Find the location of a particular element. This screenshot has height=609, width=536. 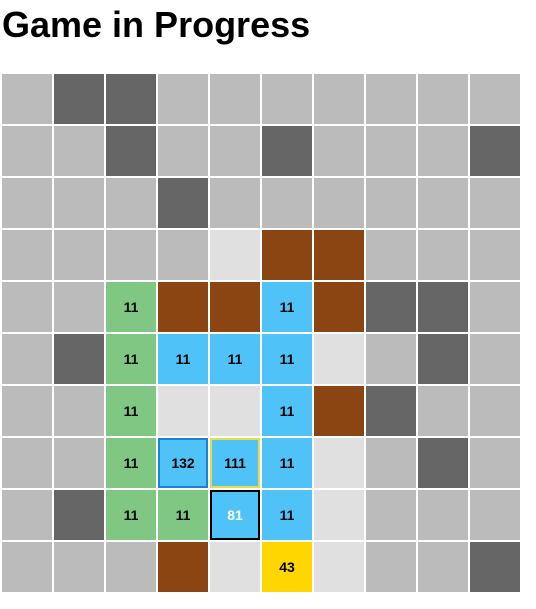

board-cell-yellow: 43 is located at coordinates (287, 567).